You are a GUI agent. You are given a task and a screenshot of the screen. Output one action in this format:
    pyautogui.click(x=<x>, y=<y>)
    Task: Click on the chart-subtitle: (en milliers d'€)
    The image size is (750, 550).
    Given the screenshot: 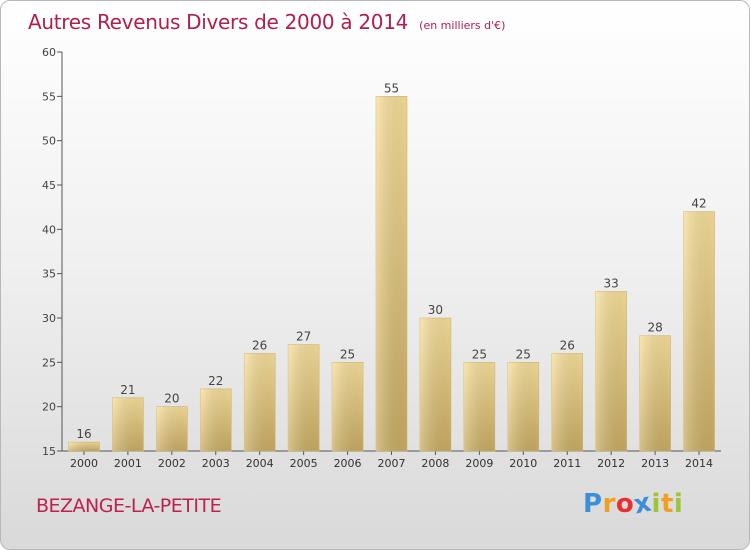 What is the action you would take?
    pyautogui.click(x=462, y=25)
    